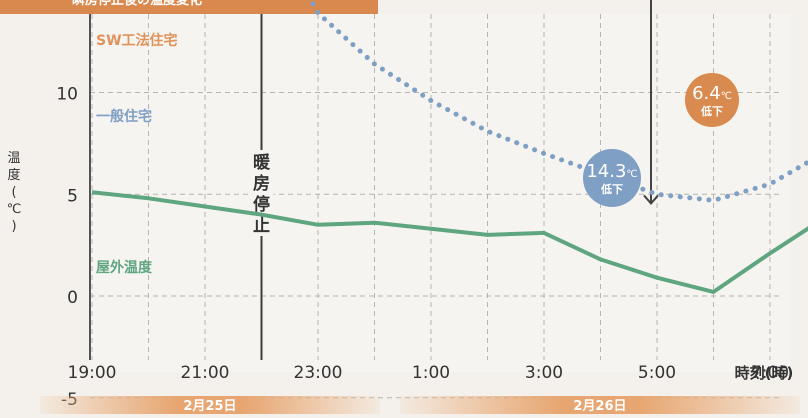 This screenshot has width=808, height=418. What do you see at coordinates (611, 171) in the screenshot?
I see `drop-badge-value: 14.3℃` at bounding box center [611, 171].